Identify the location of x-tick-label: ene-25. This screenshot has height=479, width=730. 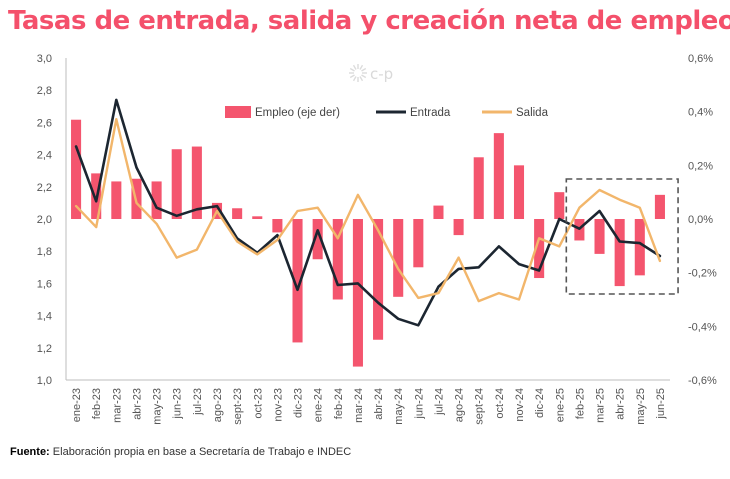
(560, 405).